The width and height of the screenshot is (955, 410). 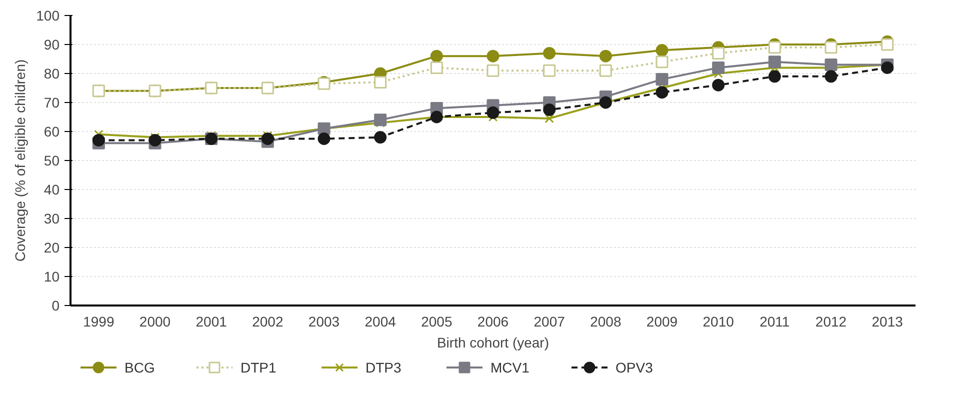 What do you see at coordinates (139, 368) in the screenshot?
I see `legend-label: BCG` at bounding box center [139, 368].